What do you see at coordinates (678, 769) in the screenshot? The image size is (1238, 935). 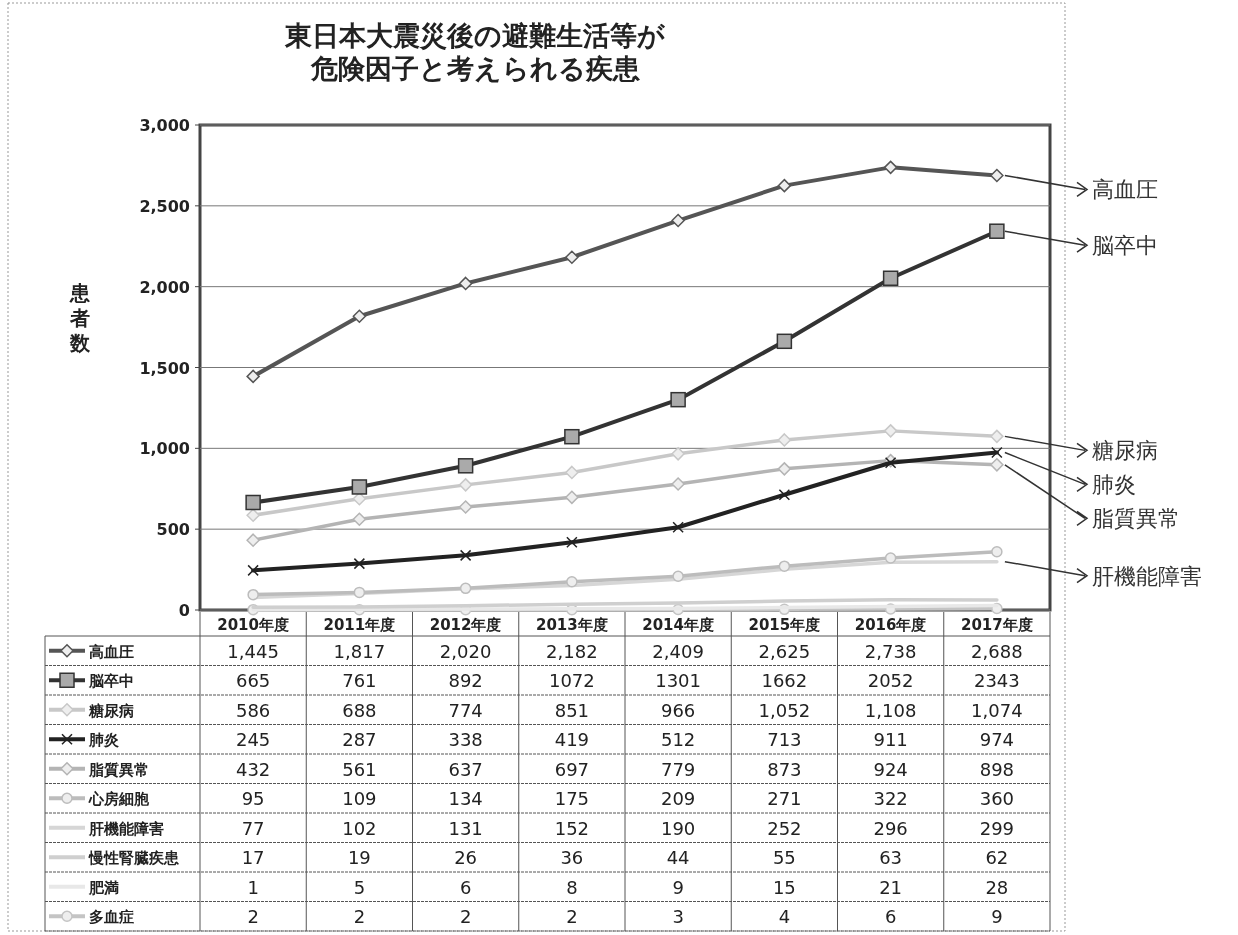 I see `data-label: 779` at bounding box center [678, 769].